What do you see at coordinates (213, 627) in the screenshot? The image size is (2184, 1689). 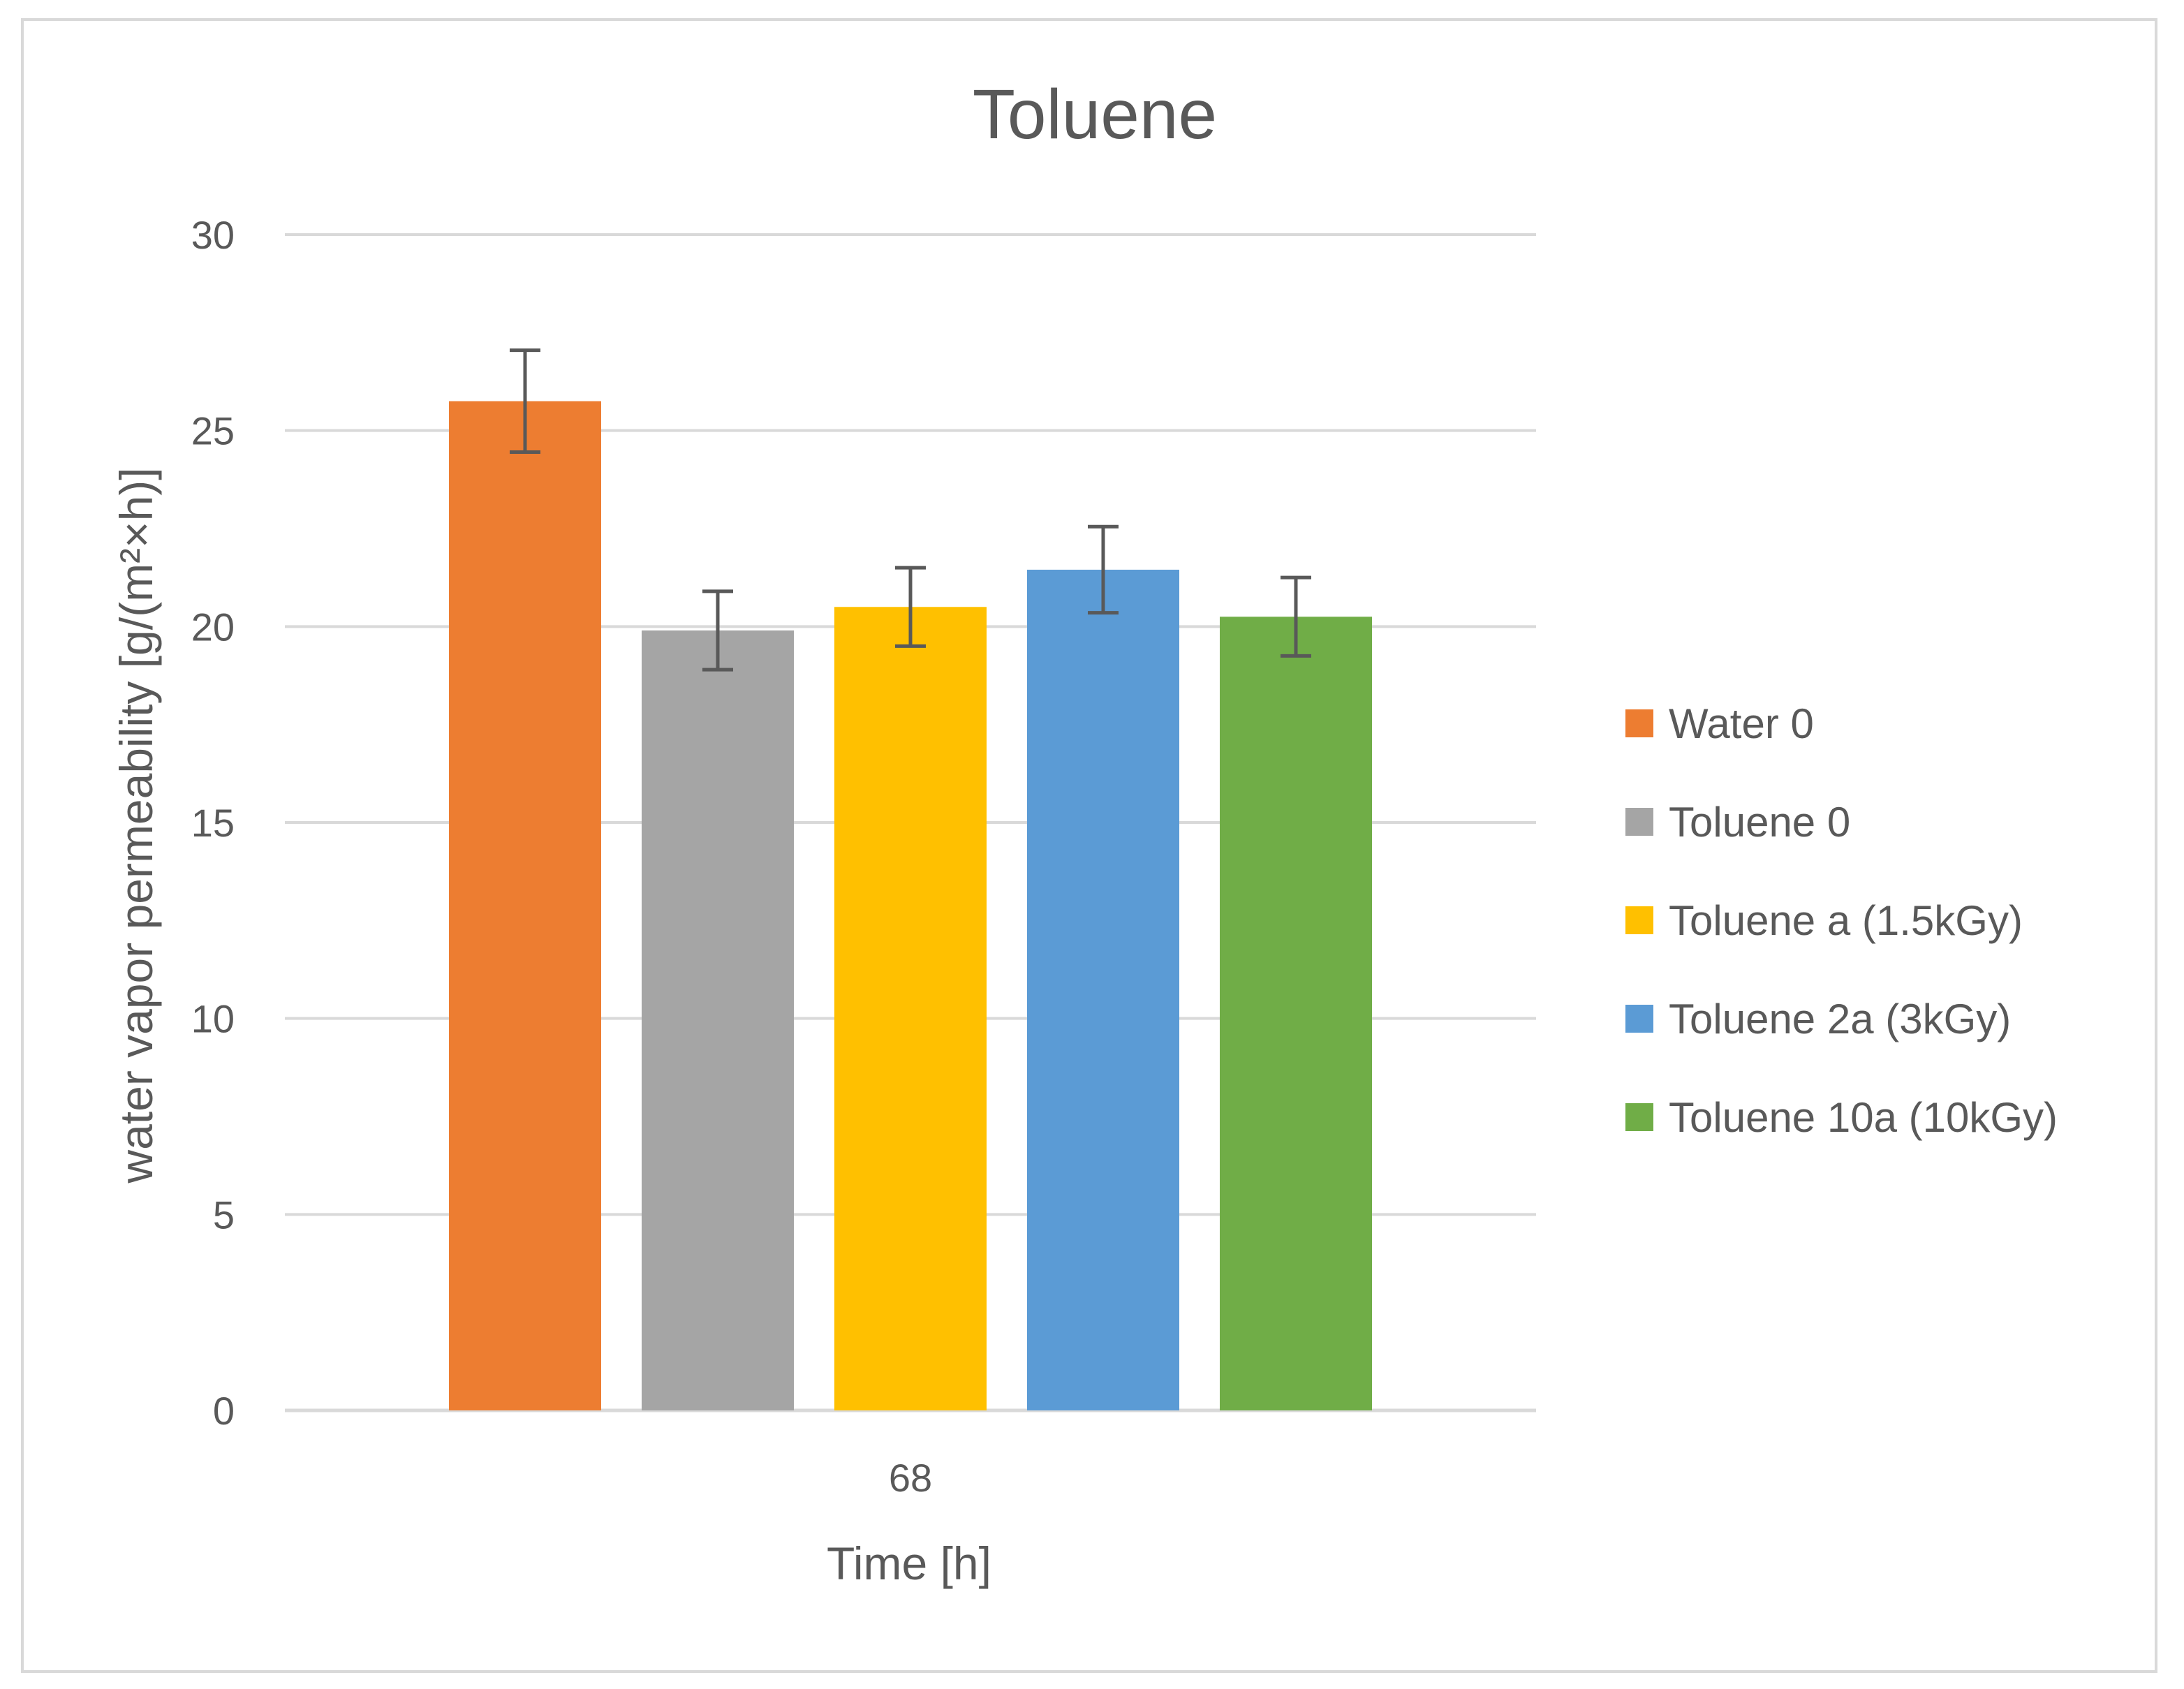 I see `y-tick-label: 20` at bounding box center [213, 627].